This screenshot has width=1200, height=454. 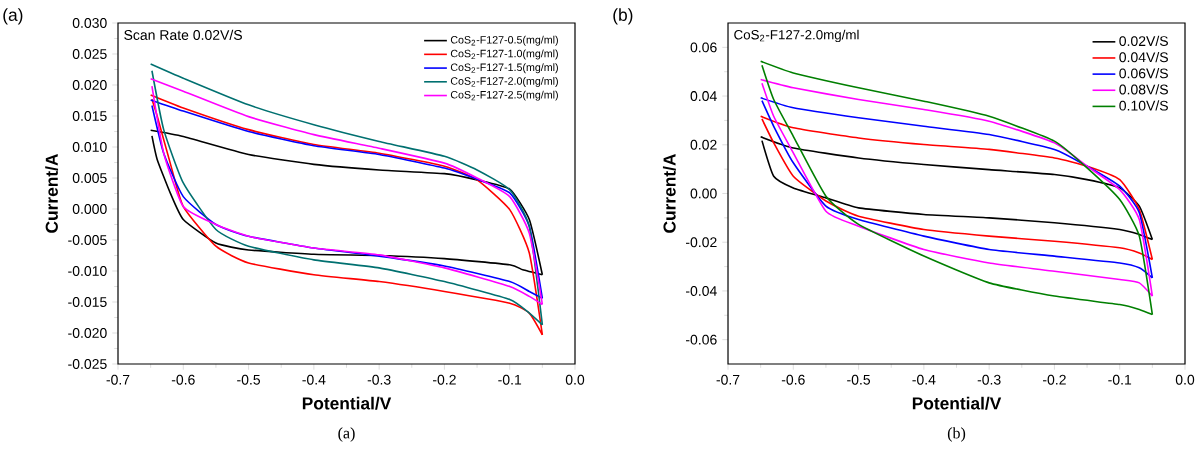 I want to click on y-tick-label: -0.020, so click(x=87, y=333).